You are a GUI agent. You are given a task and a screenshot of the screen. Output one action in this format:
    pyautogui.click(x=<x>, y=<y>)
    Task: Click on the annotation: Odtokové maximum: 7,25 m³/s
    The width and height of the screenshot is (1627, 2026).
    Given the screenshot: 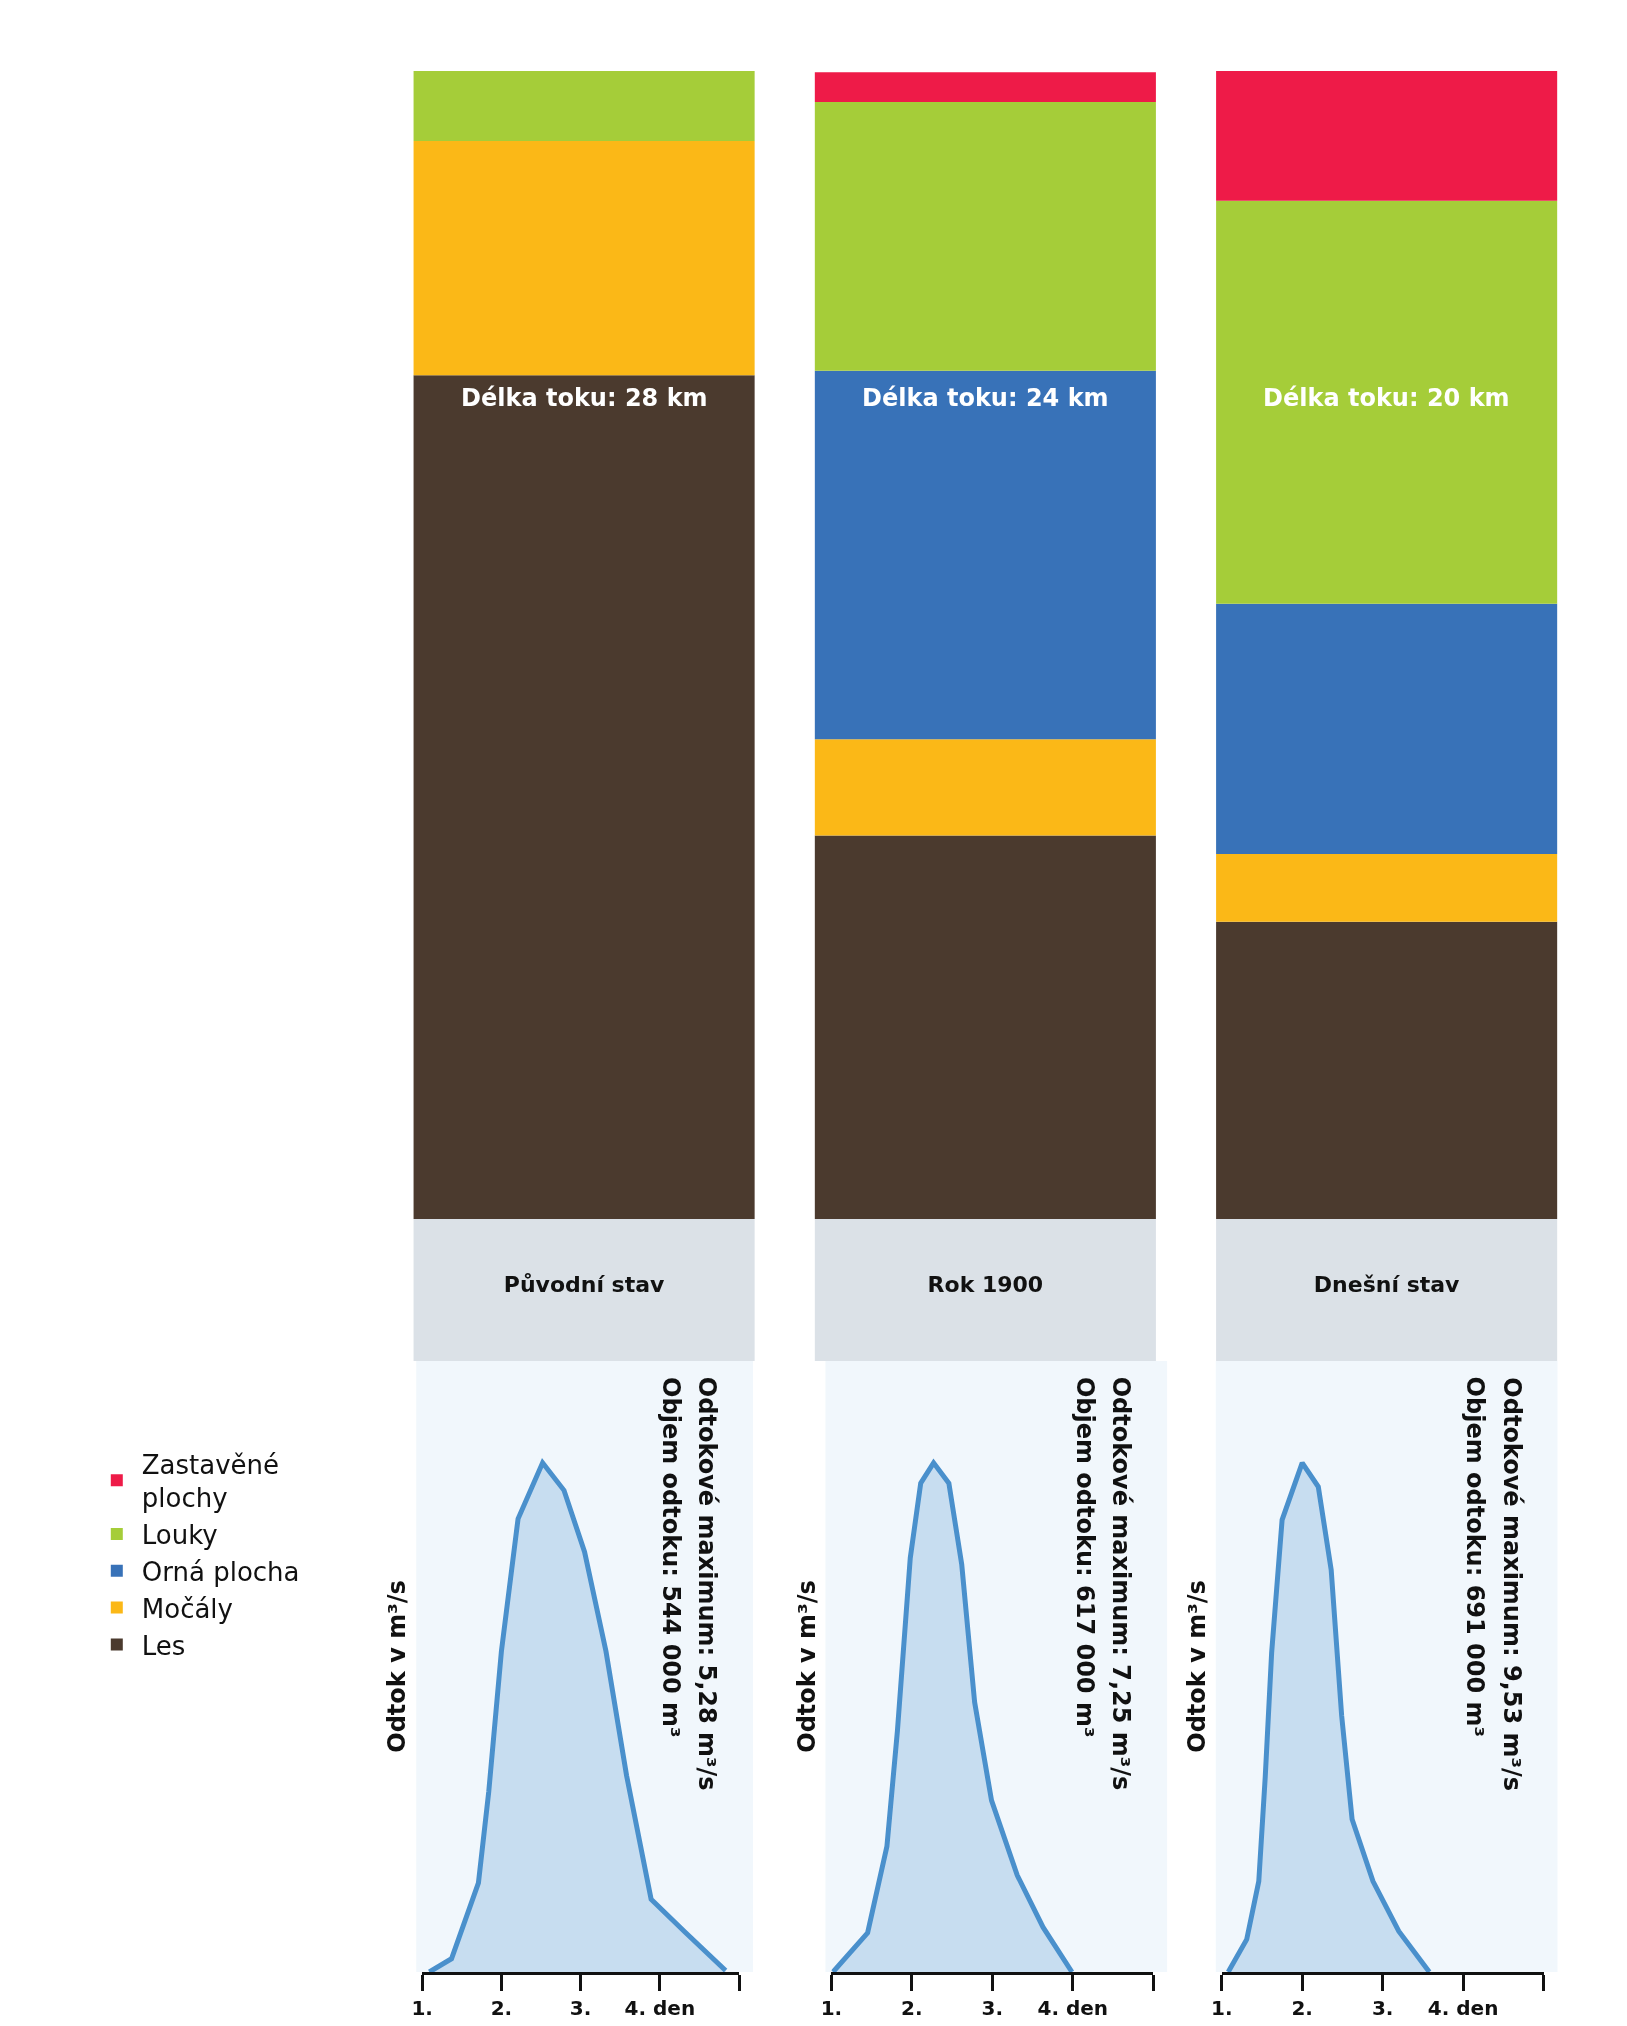 What is the action you would take?
    pyautogui.click(x=1121, y=1583)
    